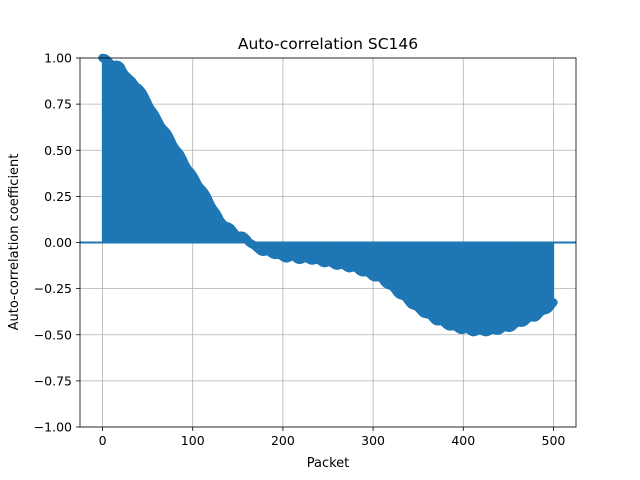  Describe the element at coordinates (283, 440) in the screenshot. I see `x-tick-label: 200` at that location.